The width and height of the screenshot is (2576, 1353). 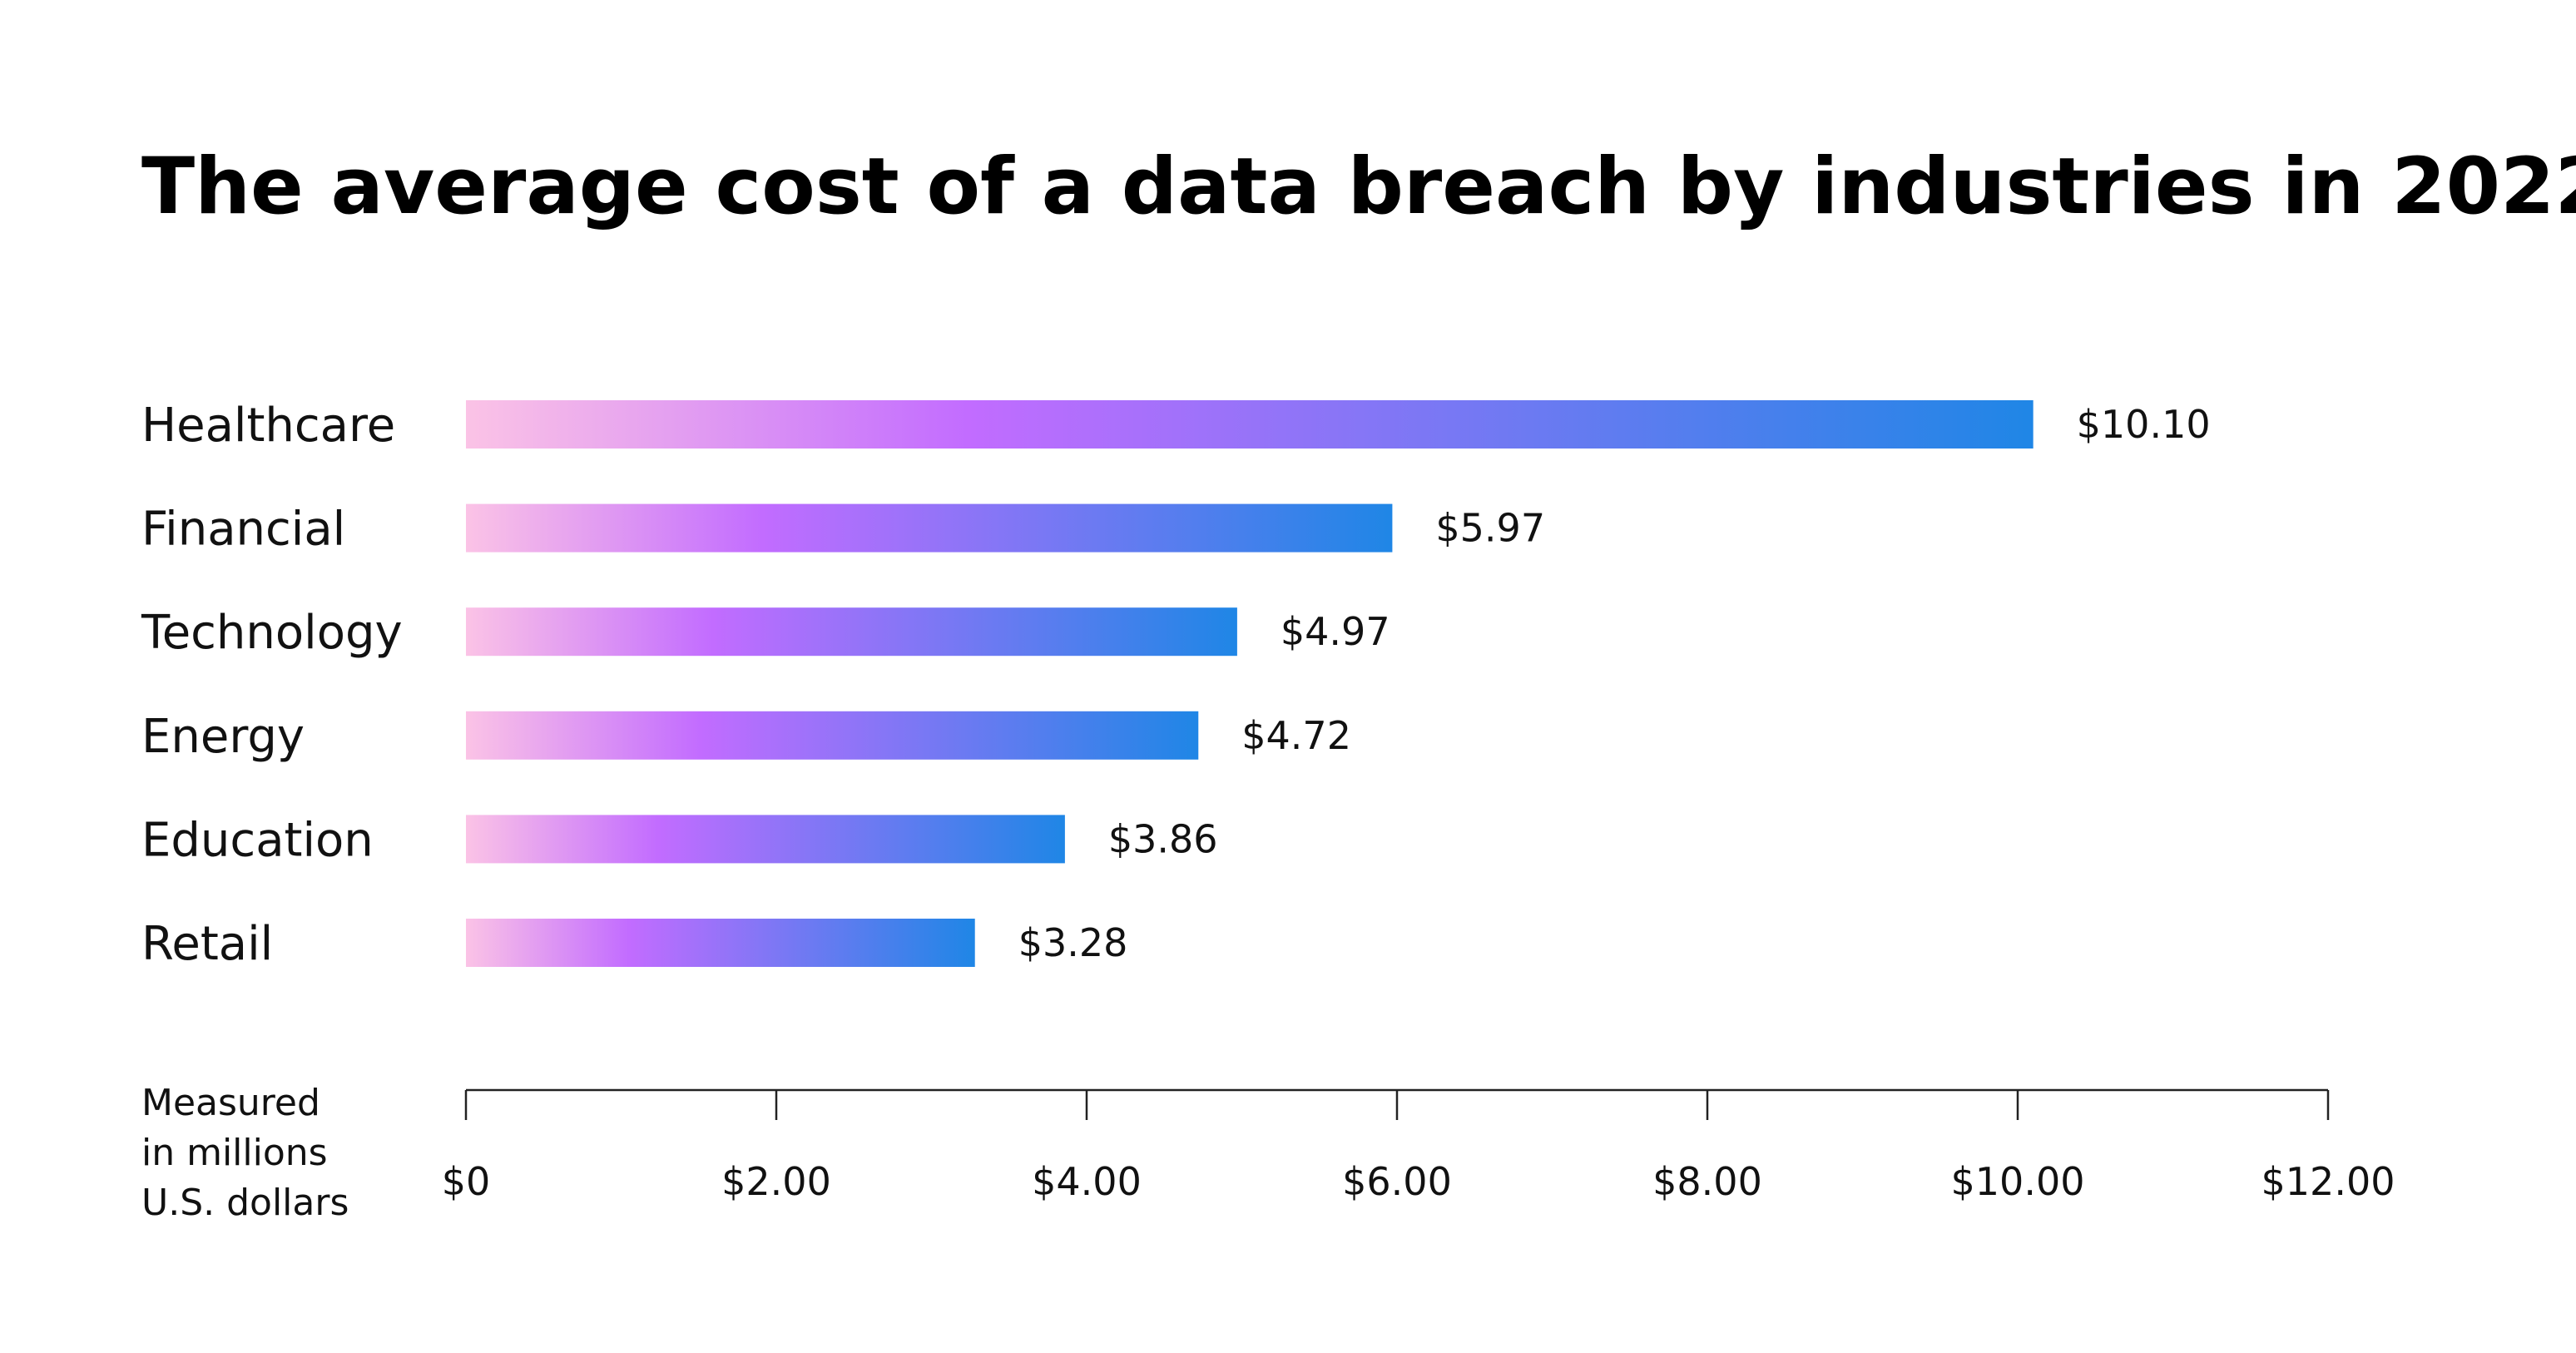 I want to click on category-label-healthcare: Healthcare, so click(x=268, y=426).